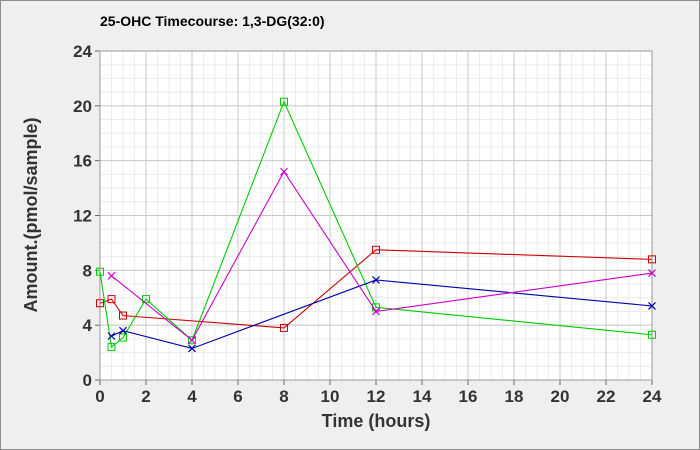 The width and height of the screenshot is (700, 450). What do you see at coordinates (422, 396) in the screenshot?
I see `x-tick-label: 14` at bounding box center [422, 396].